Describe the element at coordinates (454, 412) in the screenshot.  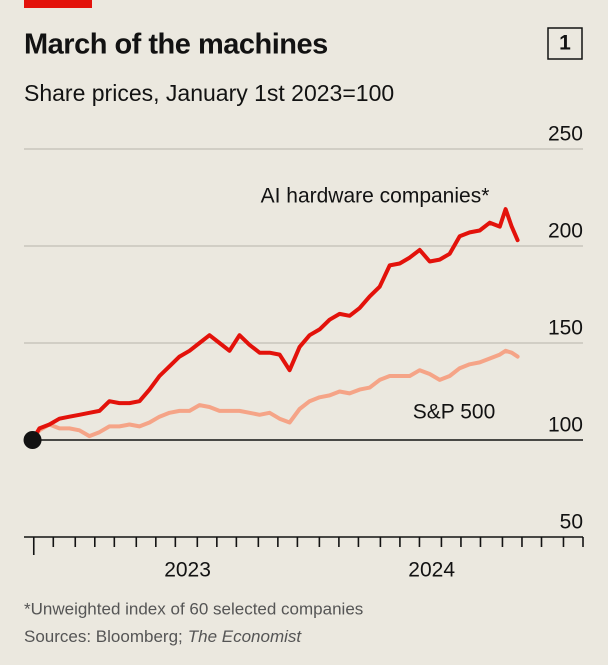
I see `series-label: S&P 500` at that location.